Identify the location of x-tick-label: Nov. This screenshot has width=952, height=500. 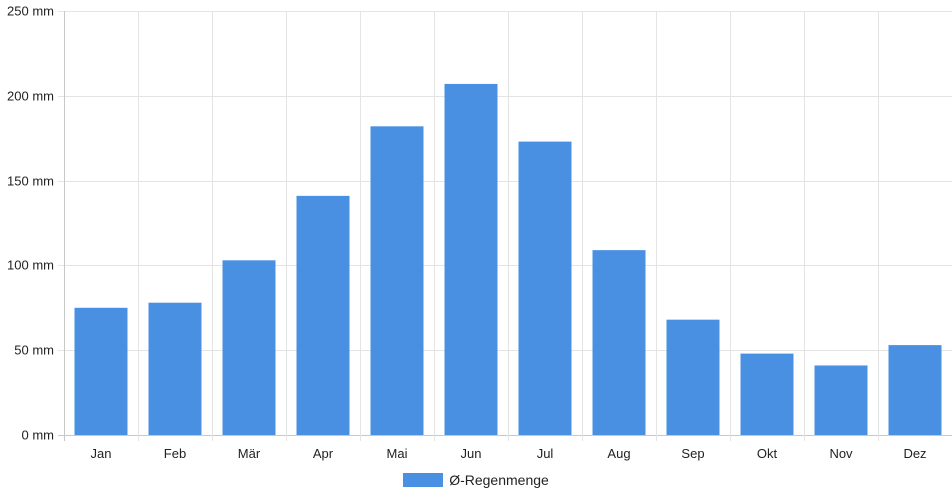
(841, 453).